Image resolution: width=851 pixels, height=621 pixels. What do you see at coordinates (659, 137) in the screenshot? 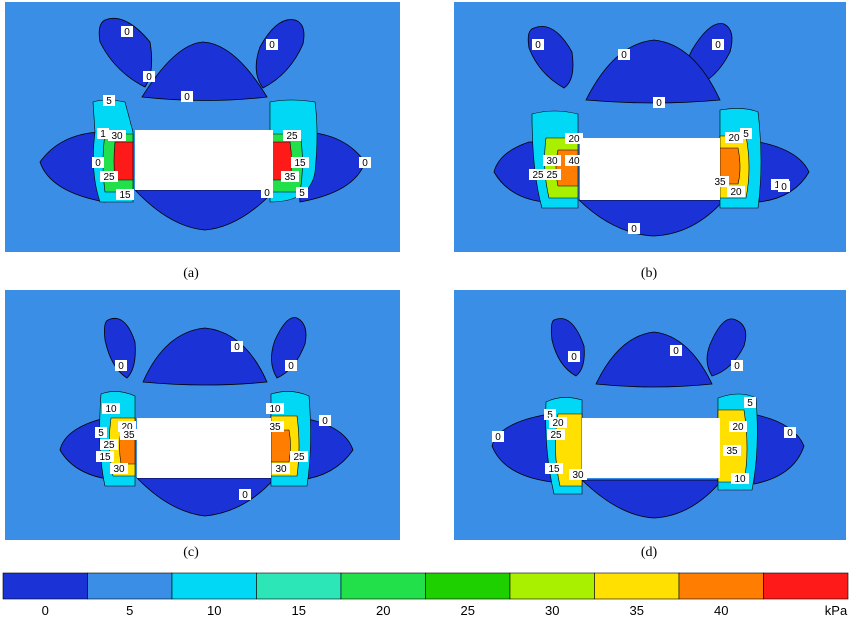
I see `panel-b-contour-labels: 0000203040252552035102000` at bounding box center [659, 137].